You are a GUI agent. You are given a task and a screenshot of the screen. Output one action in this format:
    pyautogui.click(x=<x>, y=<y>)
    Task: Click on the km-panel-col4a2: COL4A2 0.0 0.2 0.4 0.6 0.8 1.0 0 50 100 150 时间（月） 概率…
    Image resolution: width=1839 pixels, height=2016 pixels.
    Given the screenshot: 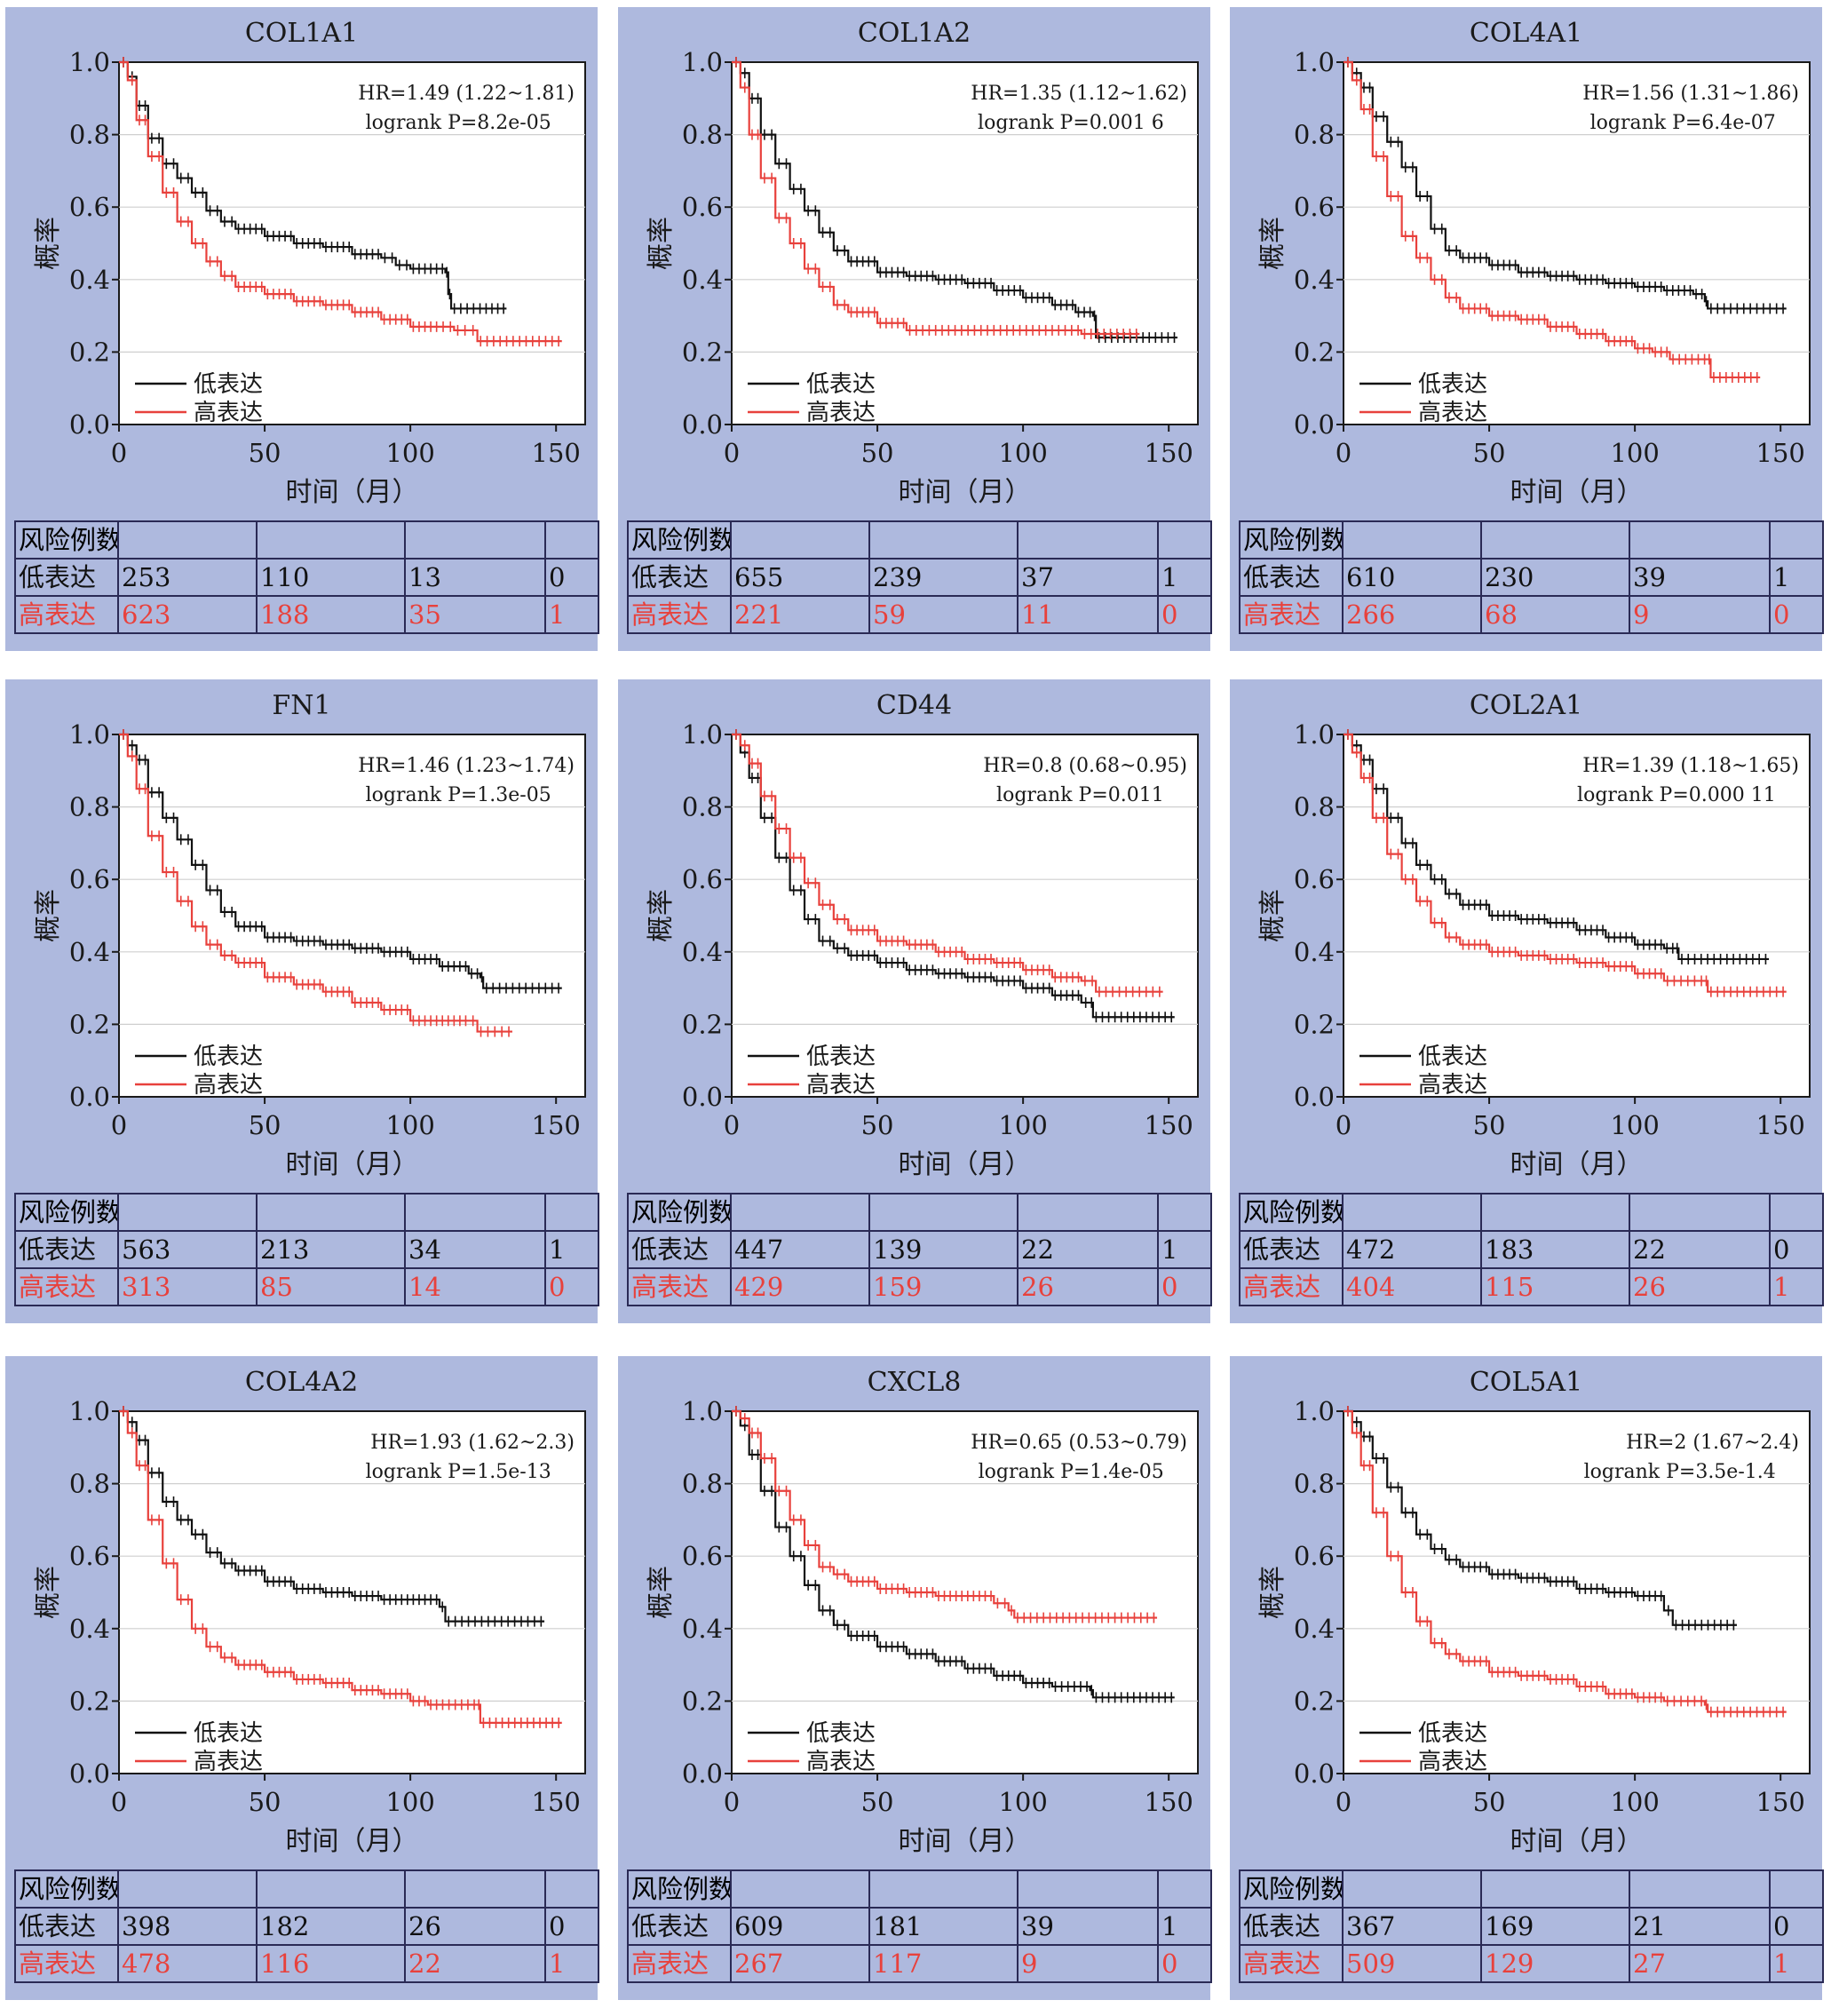 What is the action you would take?
    pyautogui.click(x=302, y=1678)
    